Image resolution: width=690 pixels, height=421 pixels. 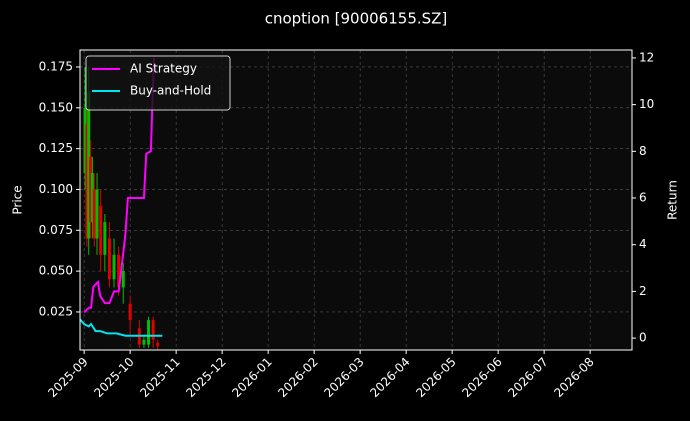 I want to click on legend-label: Buy-and-Hold, so click(x=170, y=91).